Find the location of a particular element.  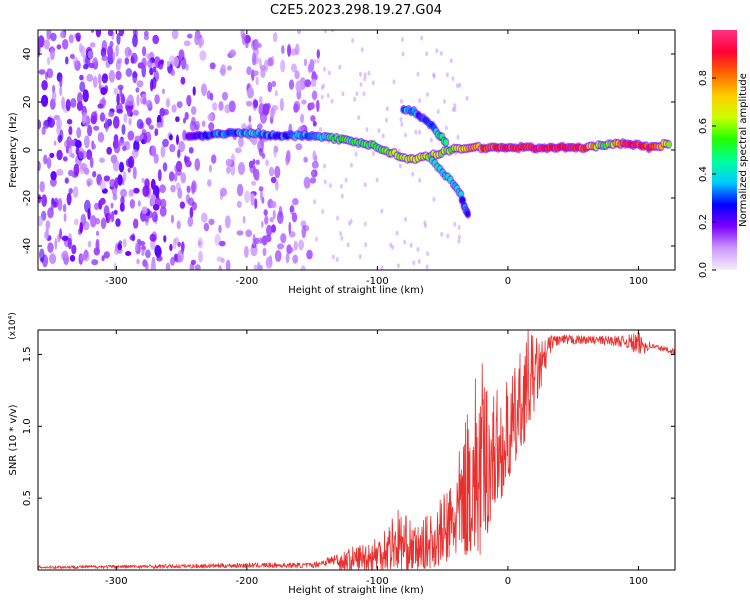

colorbar-tick-label: 0.8 is located at coordinates (703, 78).